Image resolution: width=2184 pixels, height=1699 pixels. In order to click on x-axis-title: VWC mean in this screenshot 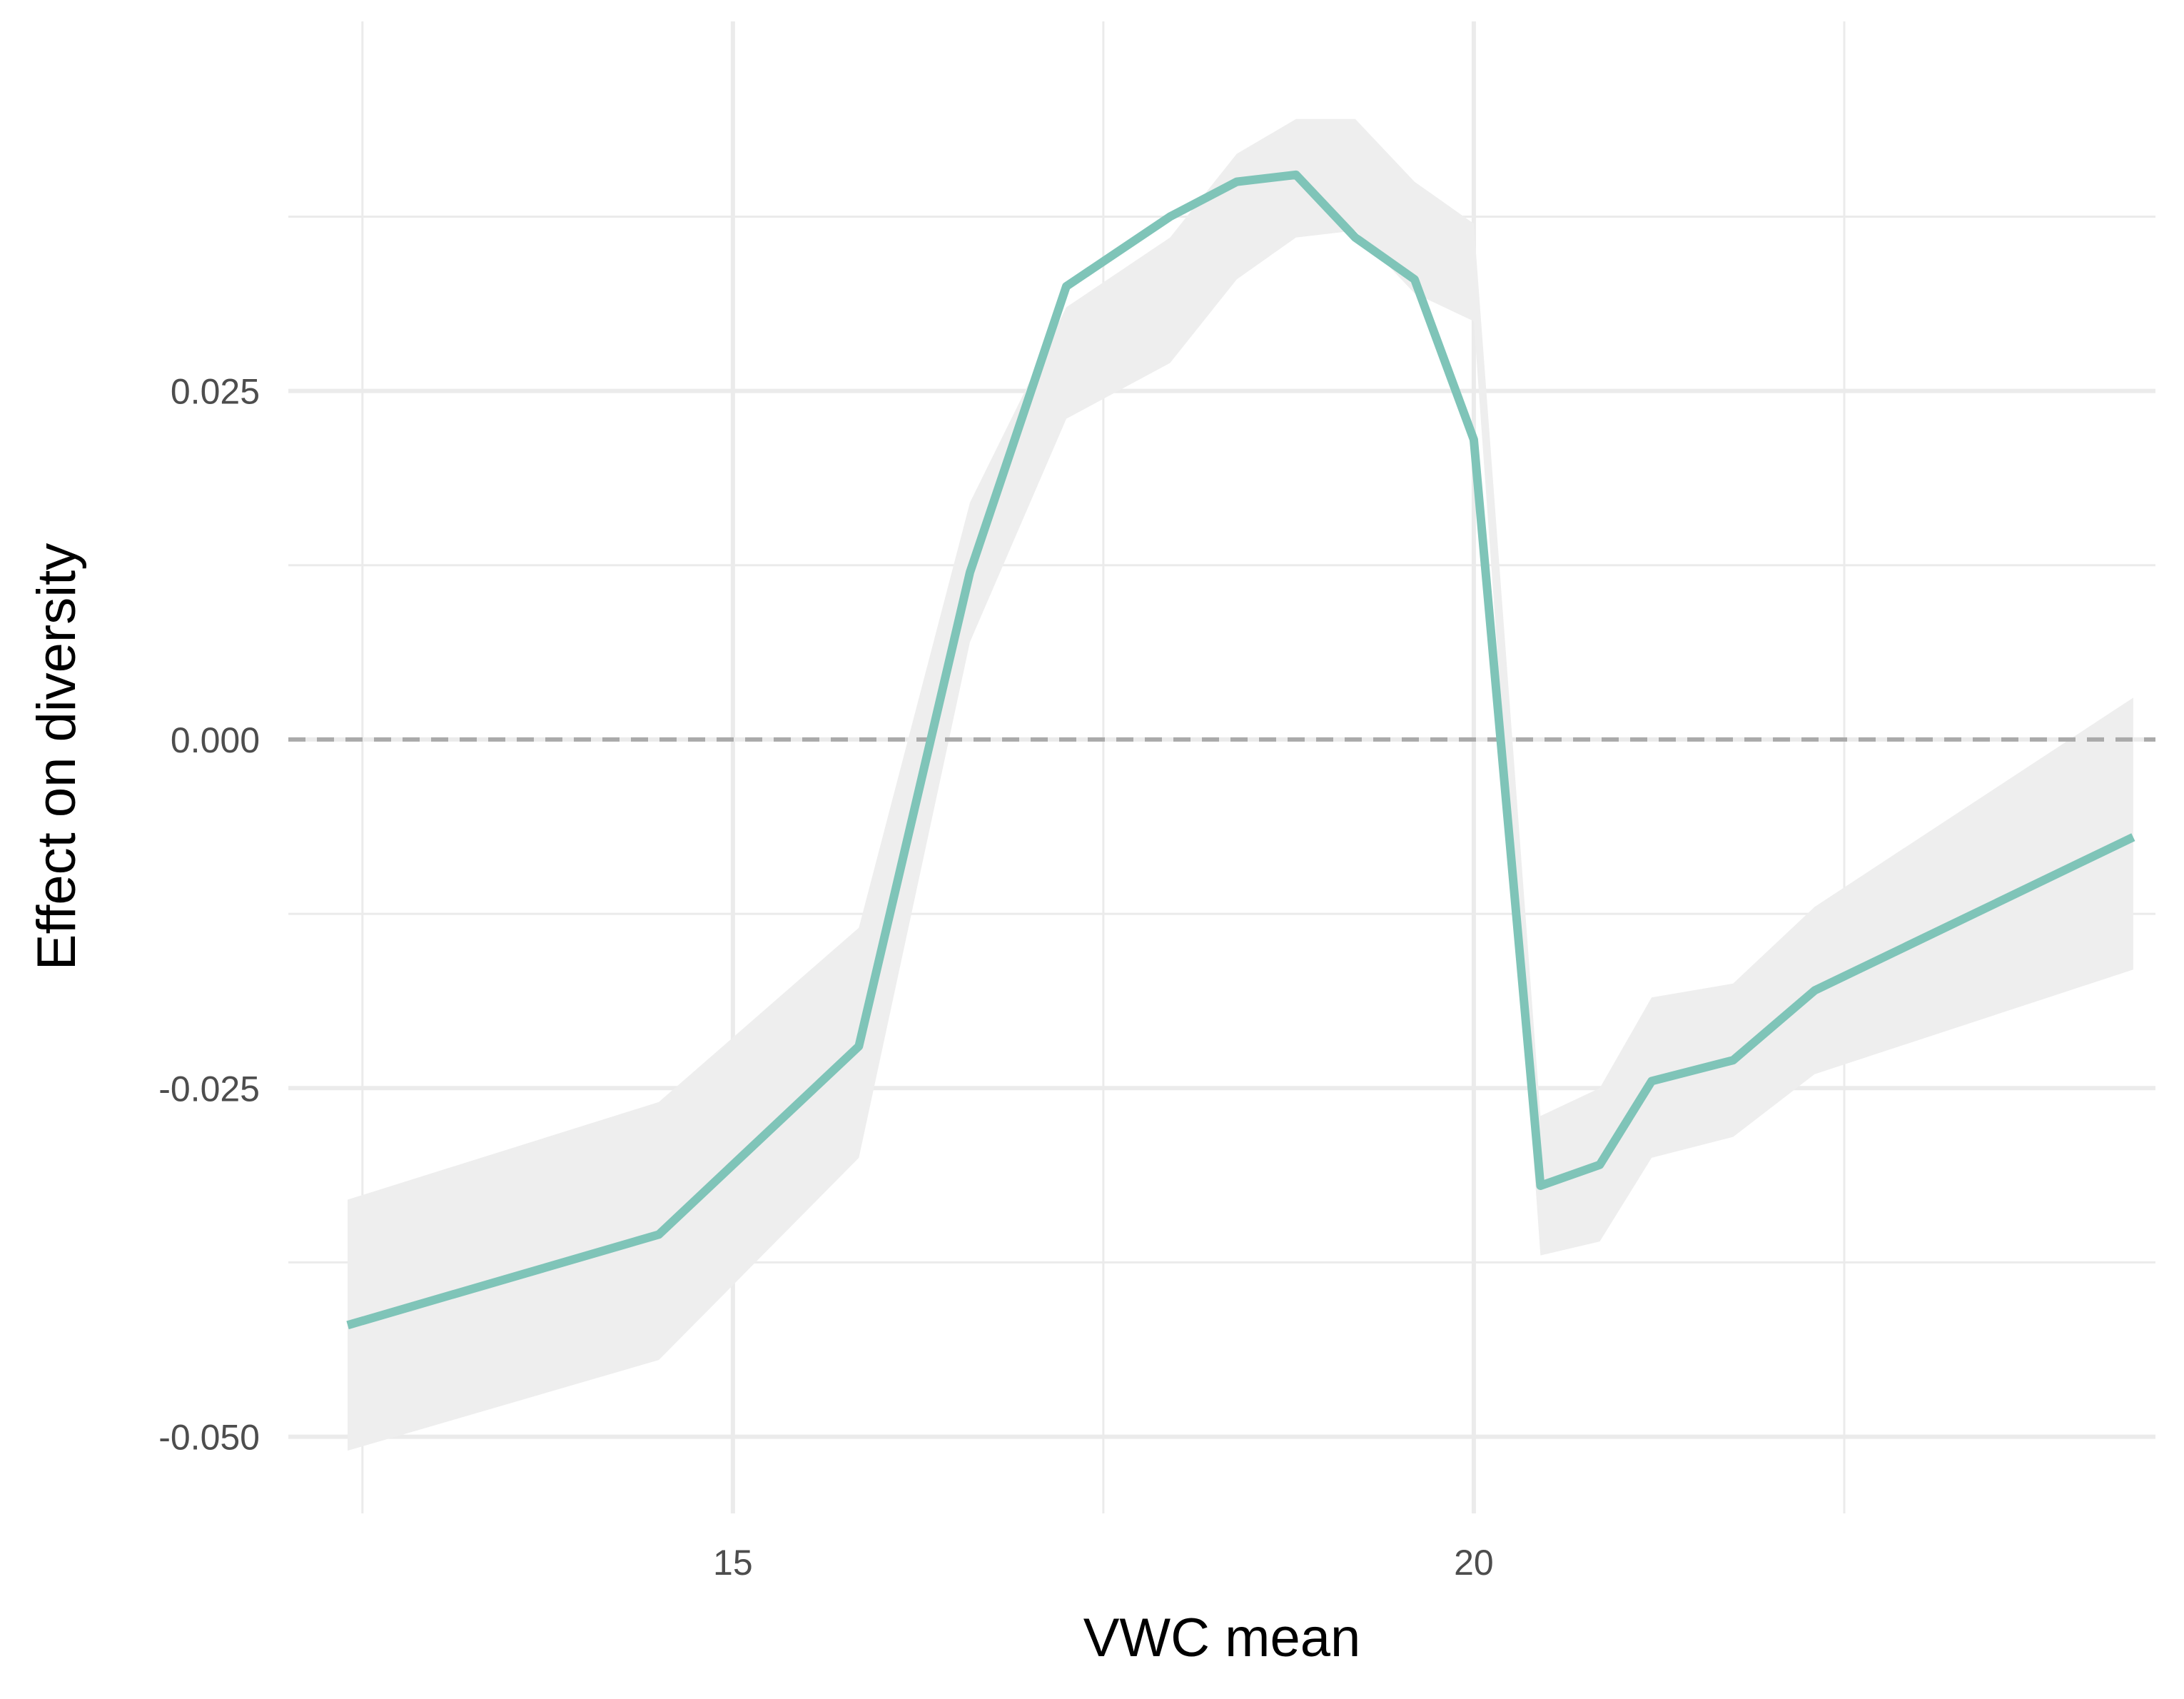, I will do `click(1222, 1638)`.